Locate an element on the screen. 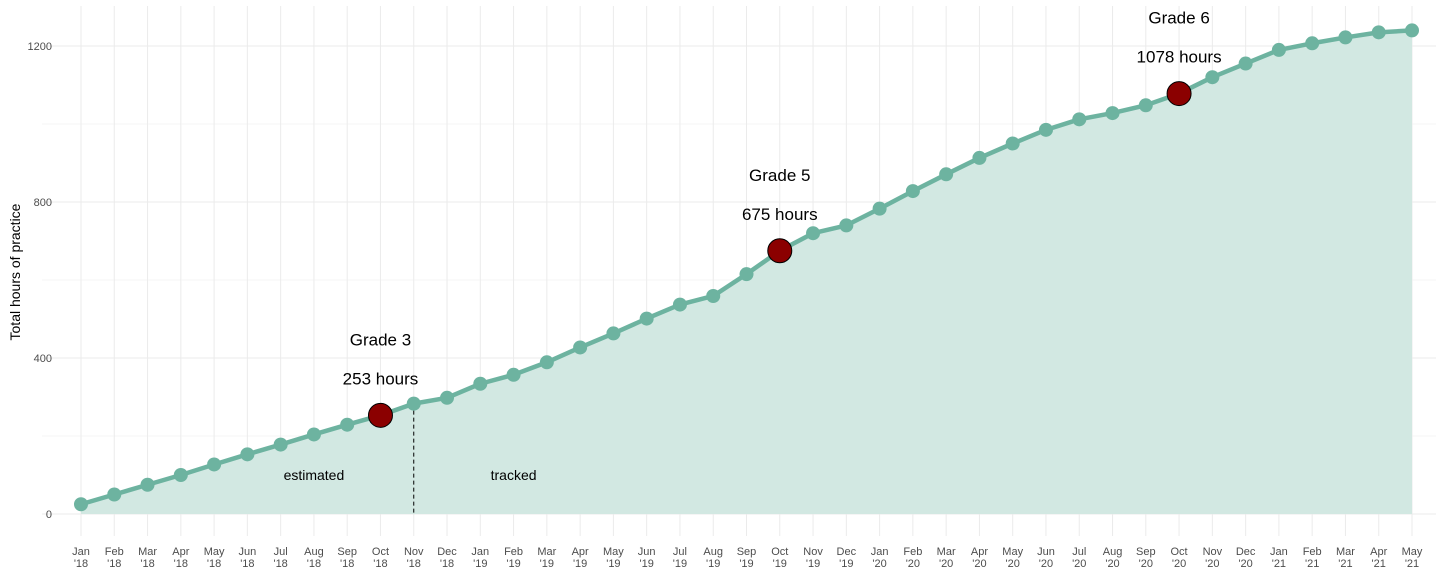  milestone-label: Grade 3 is located at coordinates (380, 339).